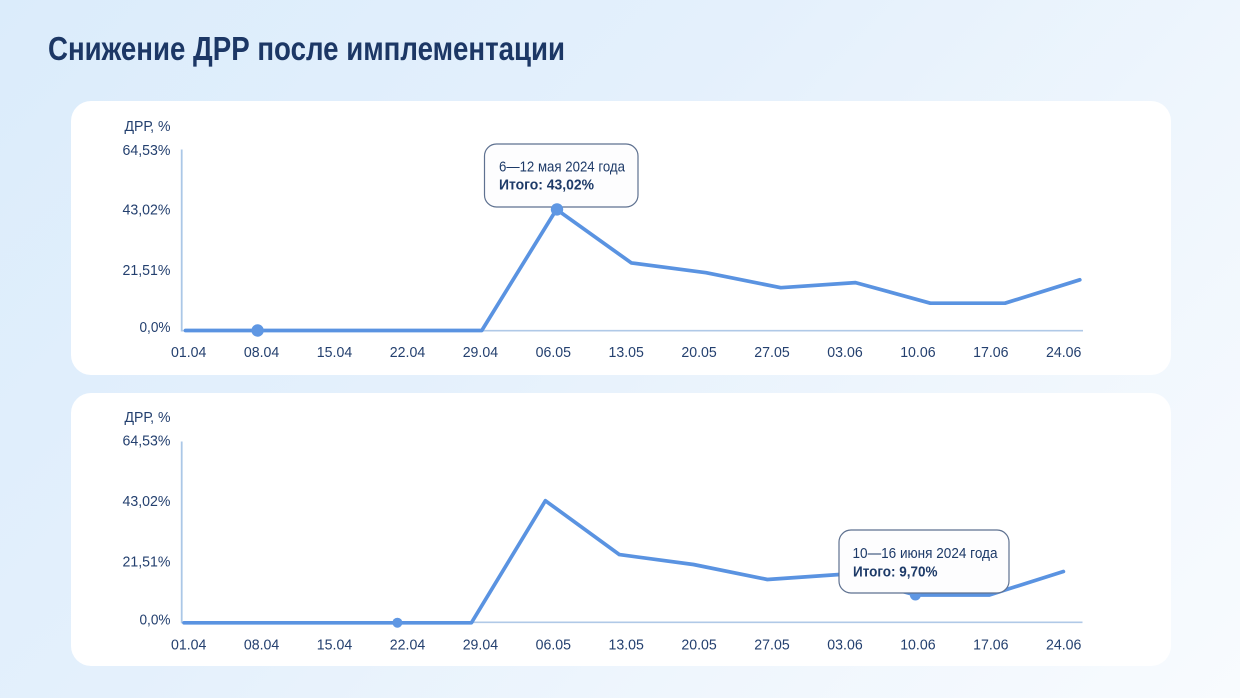  I want to click on svg-text: Итого: 43,02%, so click(546, 185).